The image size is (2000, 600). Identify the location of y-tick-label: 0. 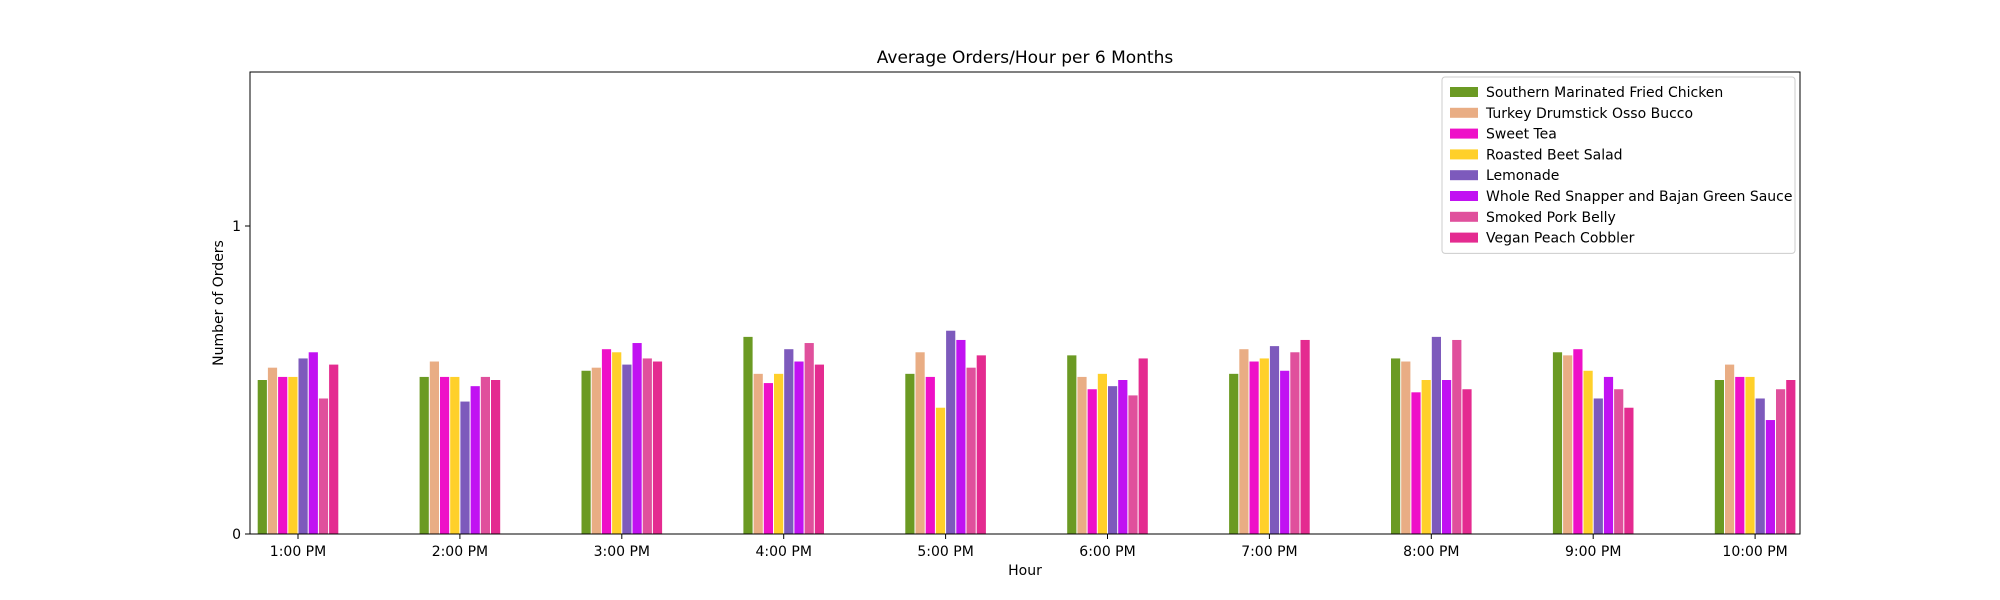
(236, 535).